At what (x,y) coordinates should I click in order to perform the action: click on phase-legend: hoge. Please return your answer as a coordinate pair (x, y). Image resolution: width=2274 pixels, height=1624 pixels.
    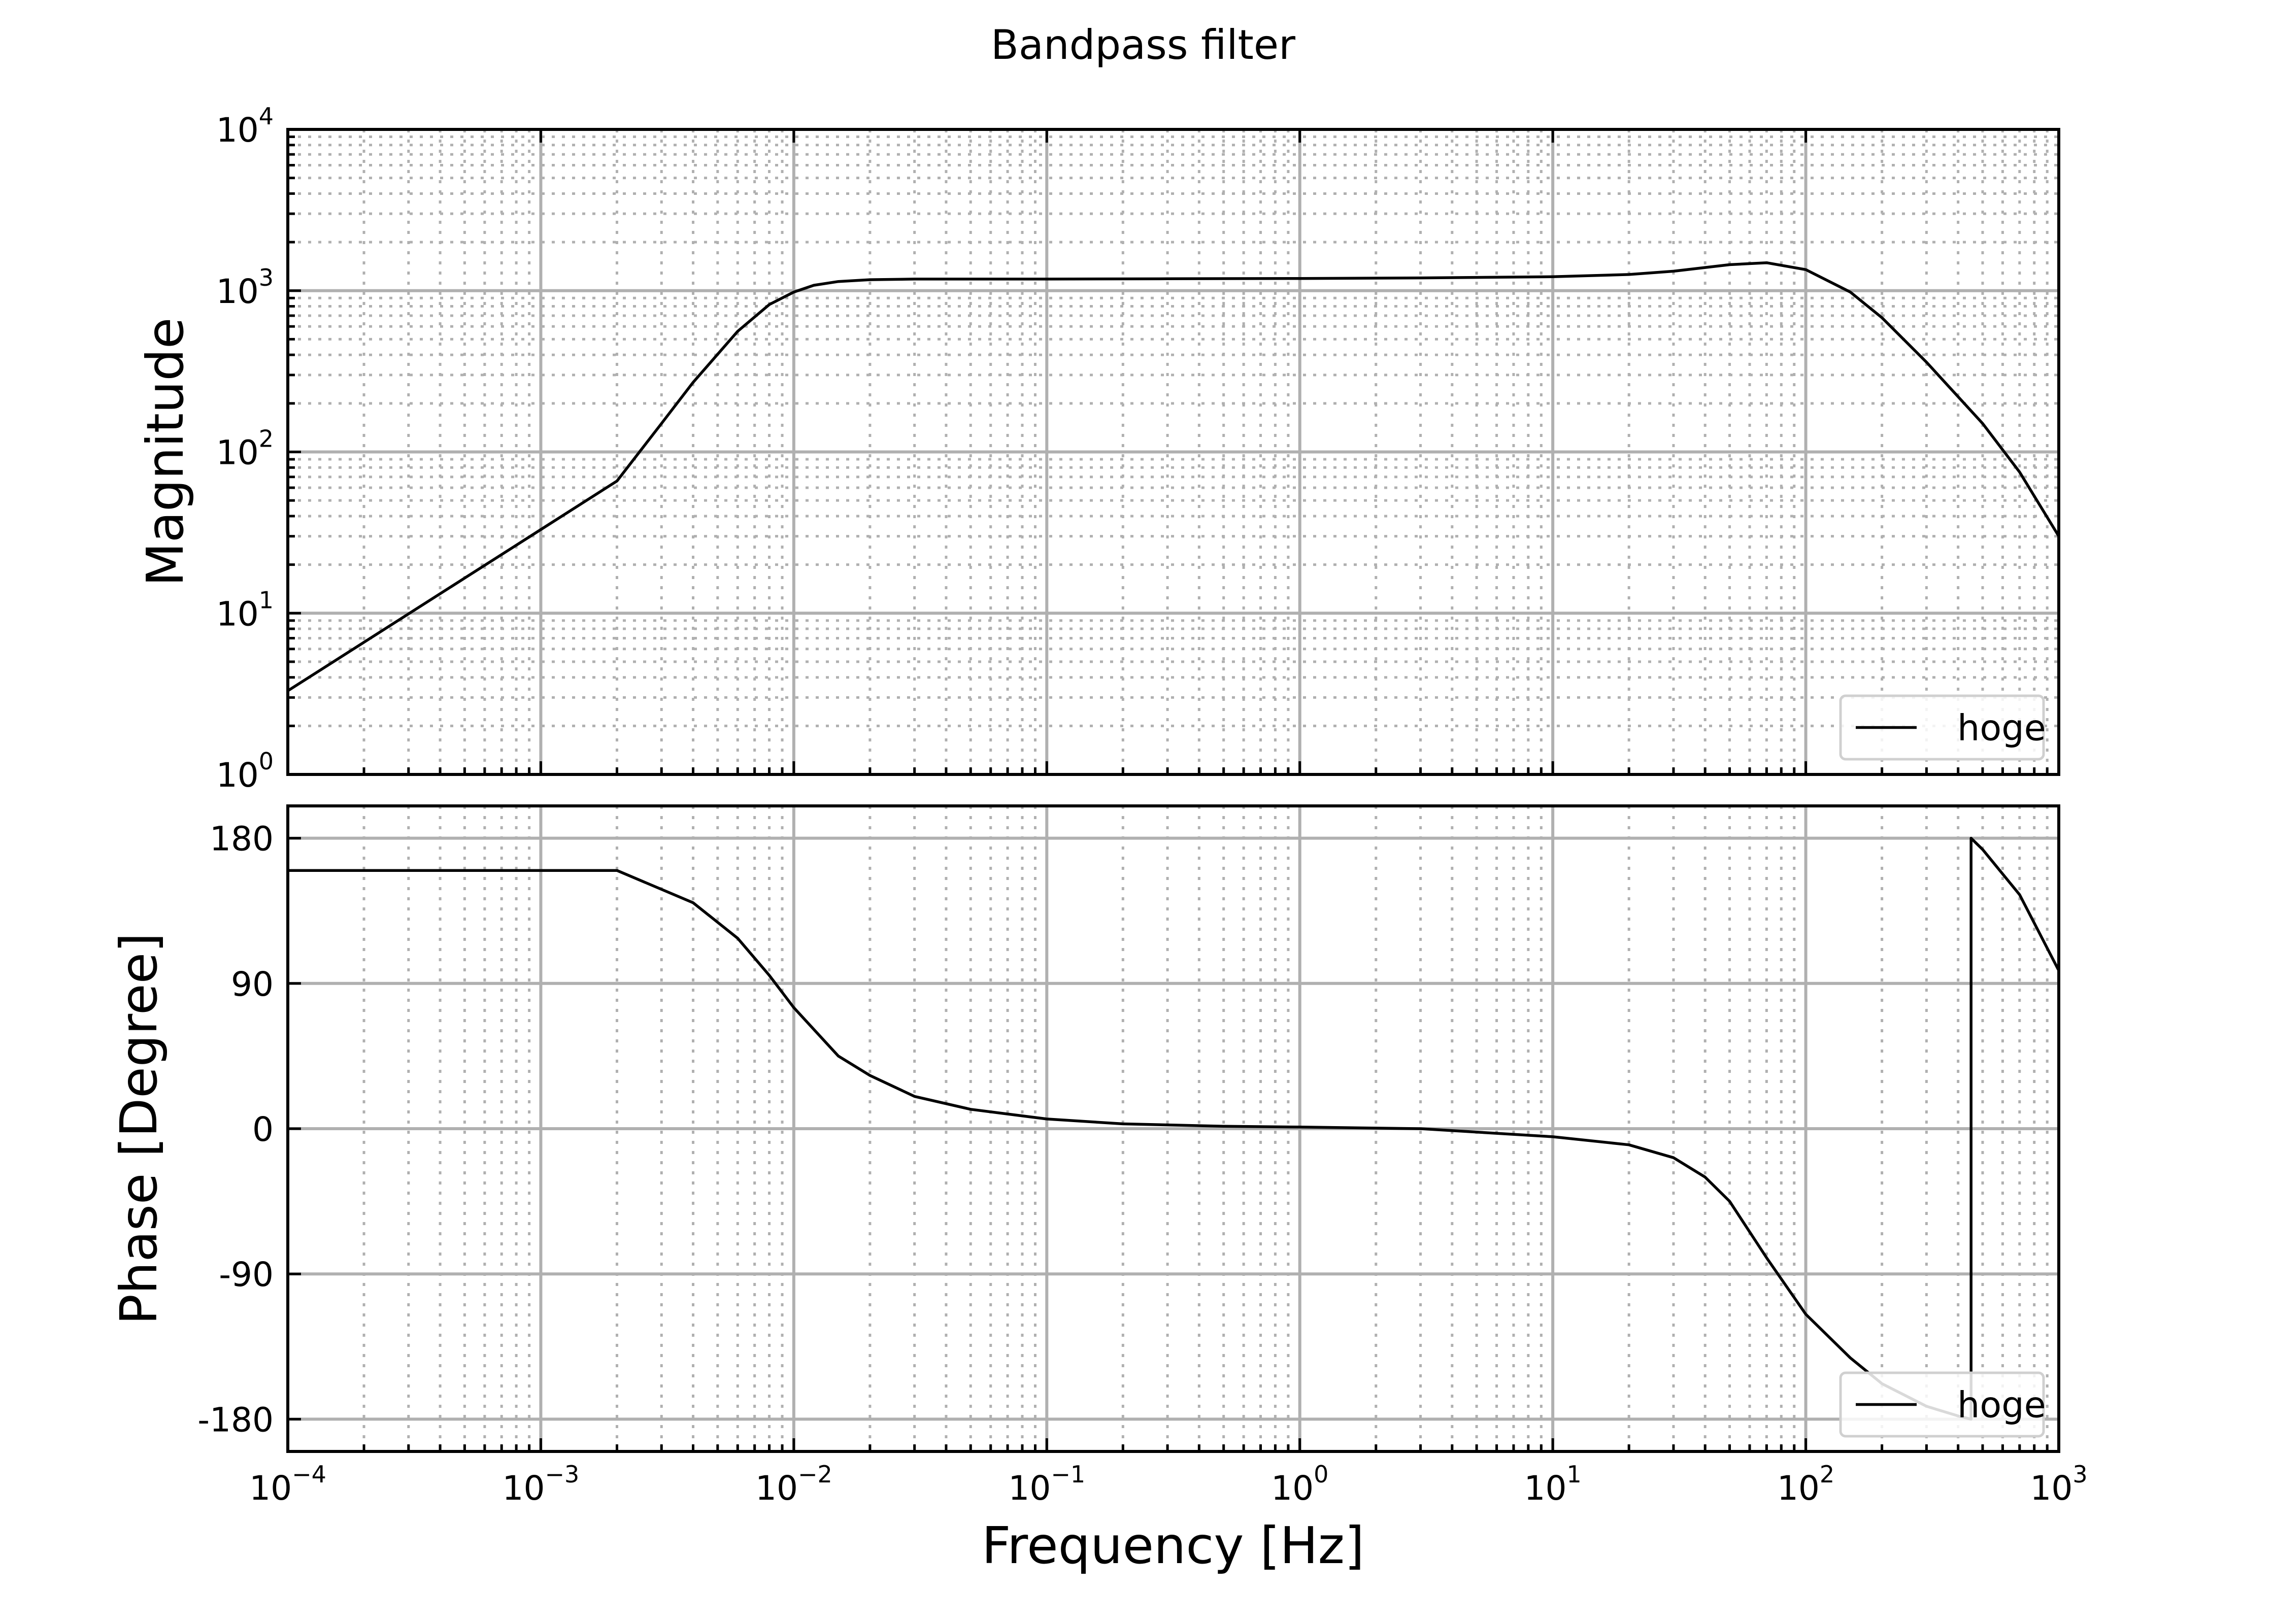
    Looking at the image, I should click on (1942, 1404).